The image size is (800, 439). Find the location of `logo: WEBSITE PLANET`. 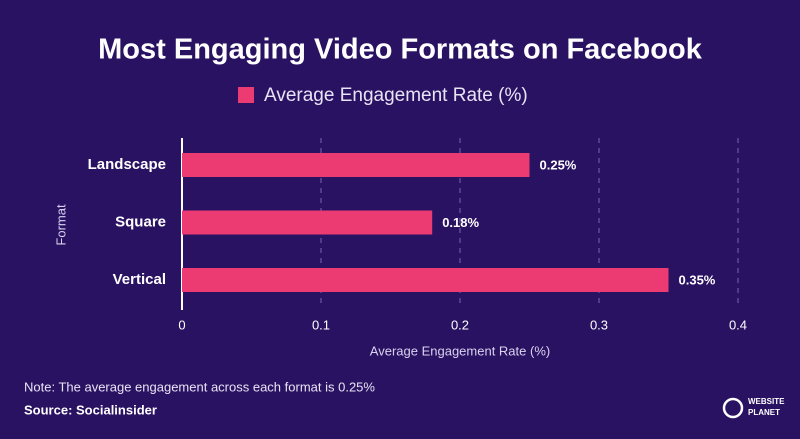

logo: WEBSITE PLANET is located at coordinates (753, 408).